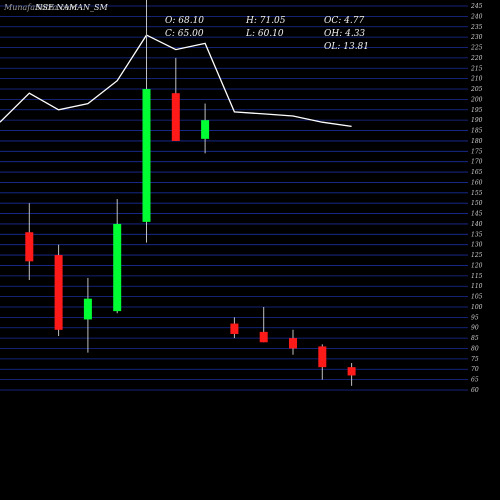 The image size is (500, 500). I want to click on y-tick-label: 110, so click(477, 286).